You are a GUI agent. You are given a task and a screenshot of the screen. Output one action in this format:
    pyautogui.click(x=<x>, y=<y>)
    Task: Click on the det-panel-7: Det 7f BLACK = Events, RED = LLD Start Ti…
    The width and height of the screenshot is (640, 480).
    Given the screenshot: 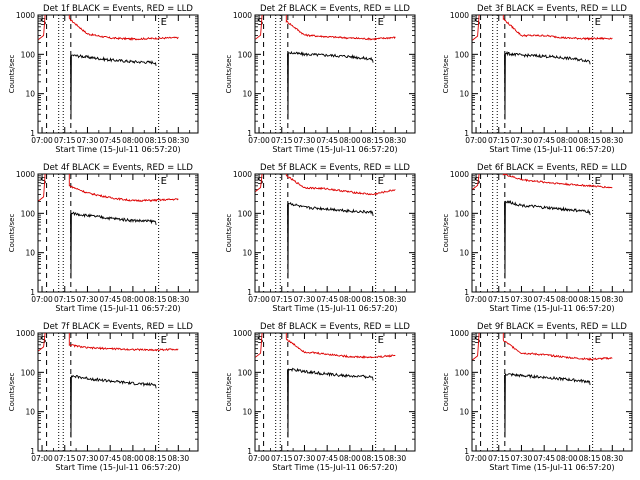 What is the action you would take?
    pyautogui.click(x=103, y=397)
    